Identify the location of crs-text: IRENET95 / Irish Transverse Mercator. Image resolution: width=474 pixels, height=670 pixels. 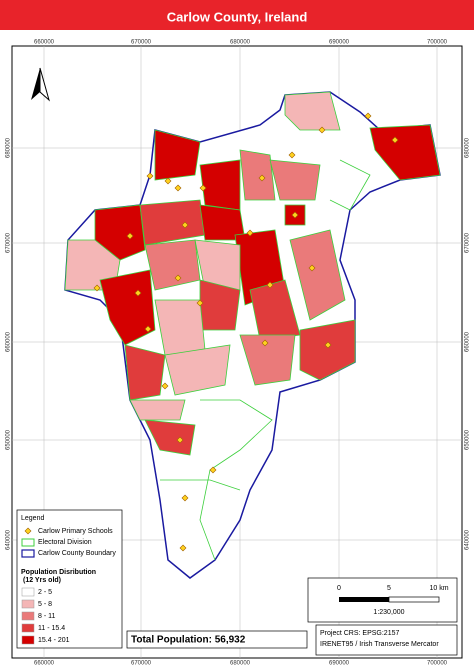
(379, 644).